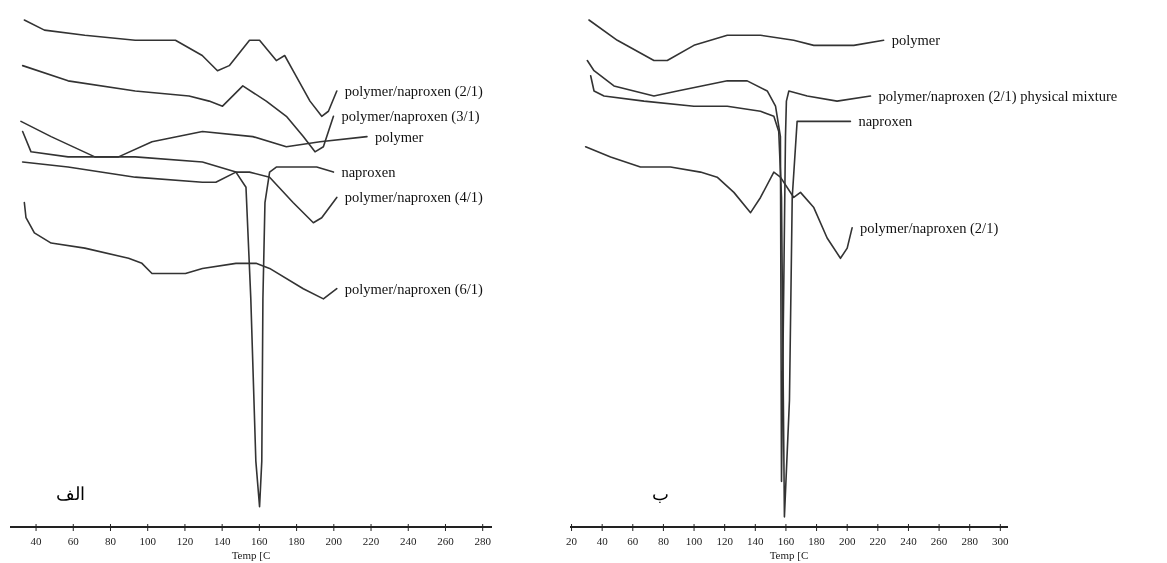 The width and height of the screenshot is (1167, 563). Describe the element at coordinates (410, 117) in the screenshot. I see `series-label: polymer/naproxen (3/1)` at that location.